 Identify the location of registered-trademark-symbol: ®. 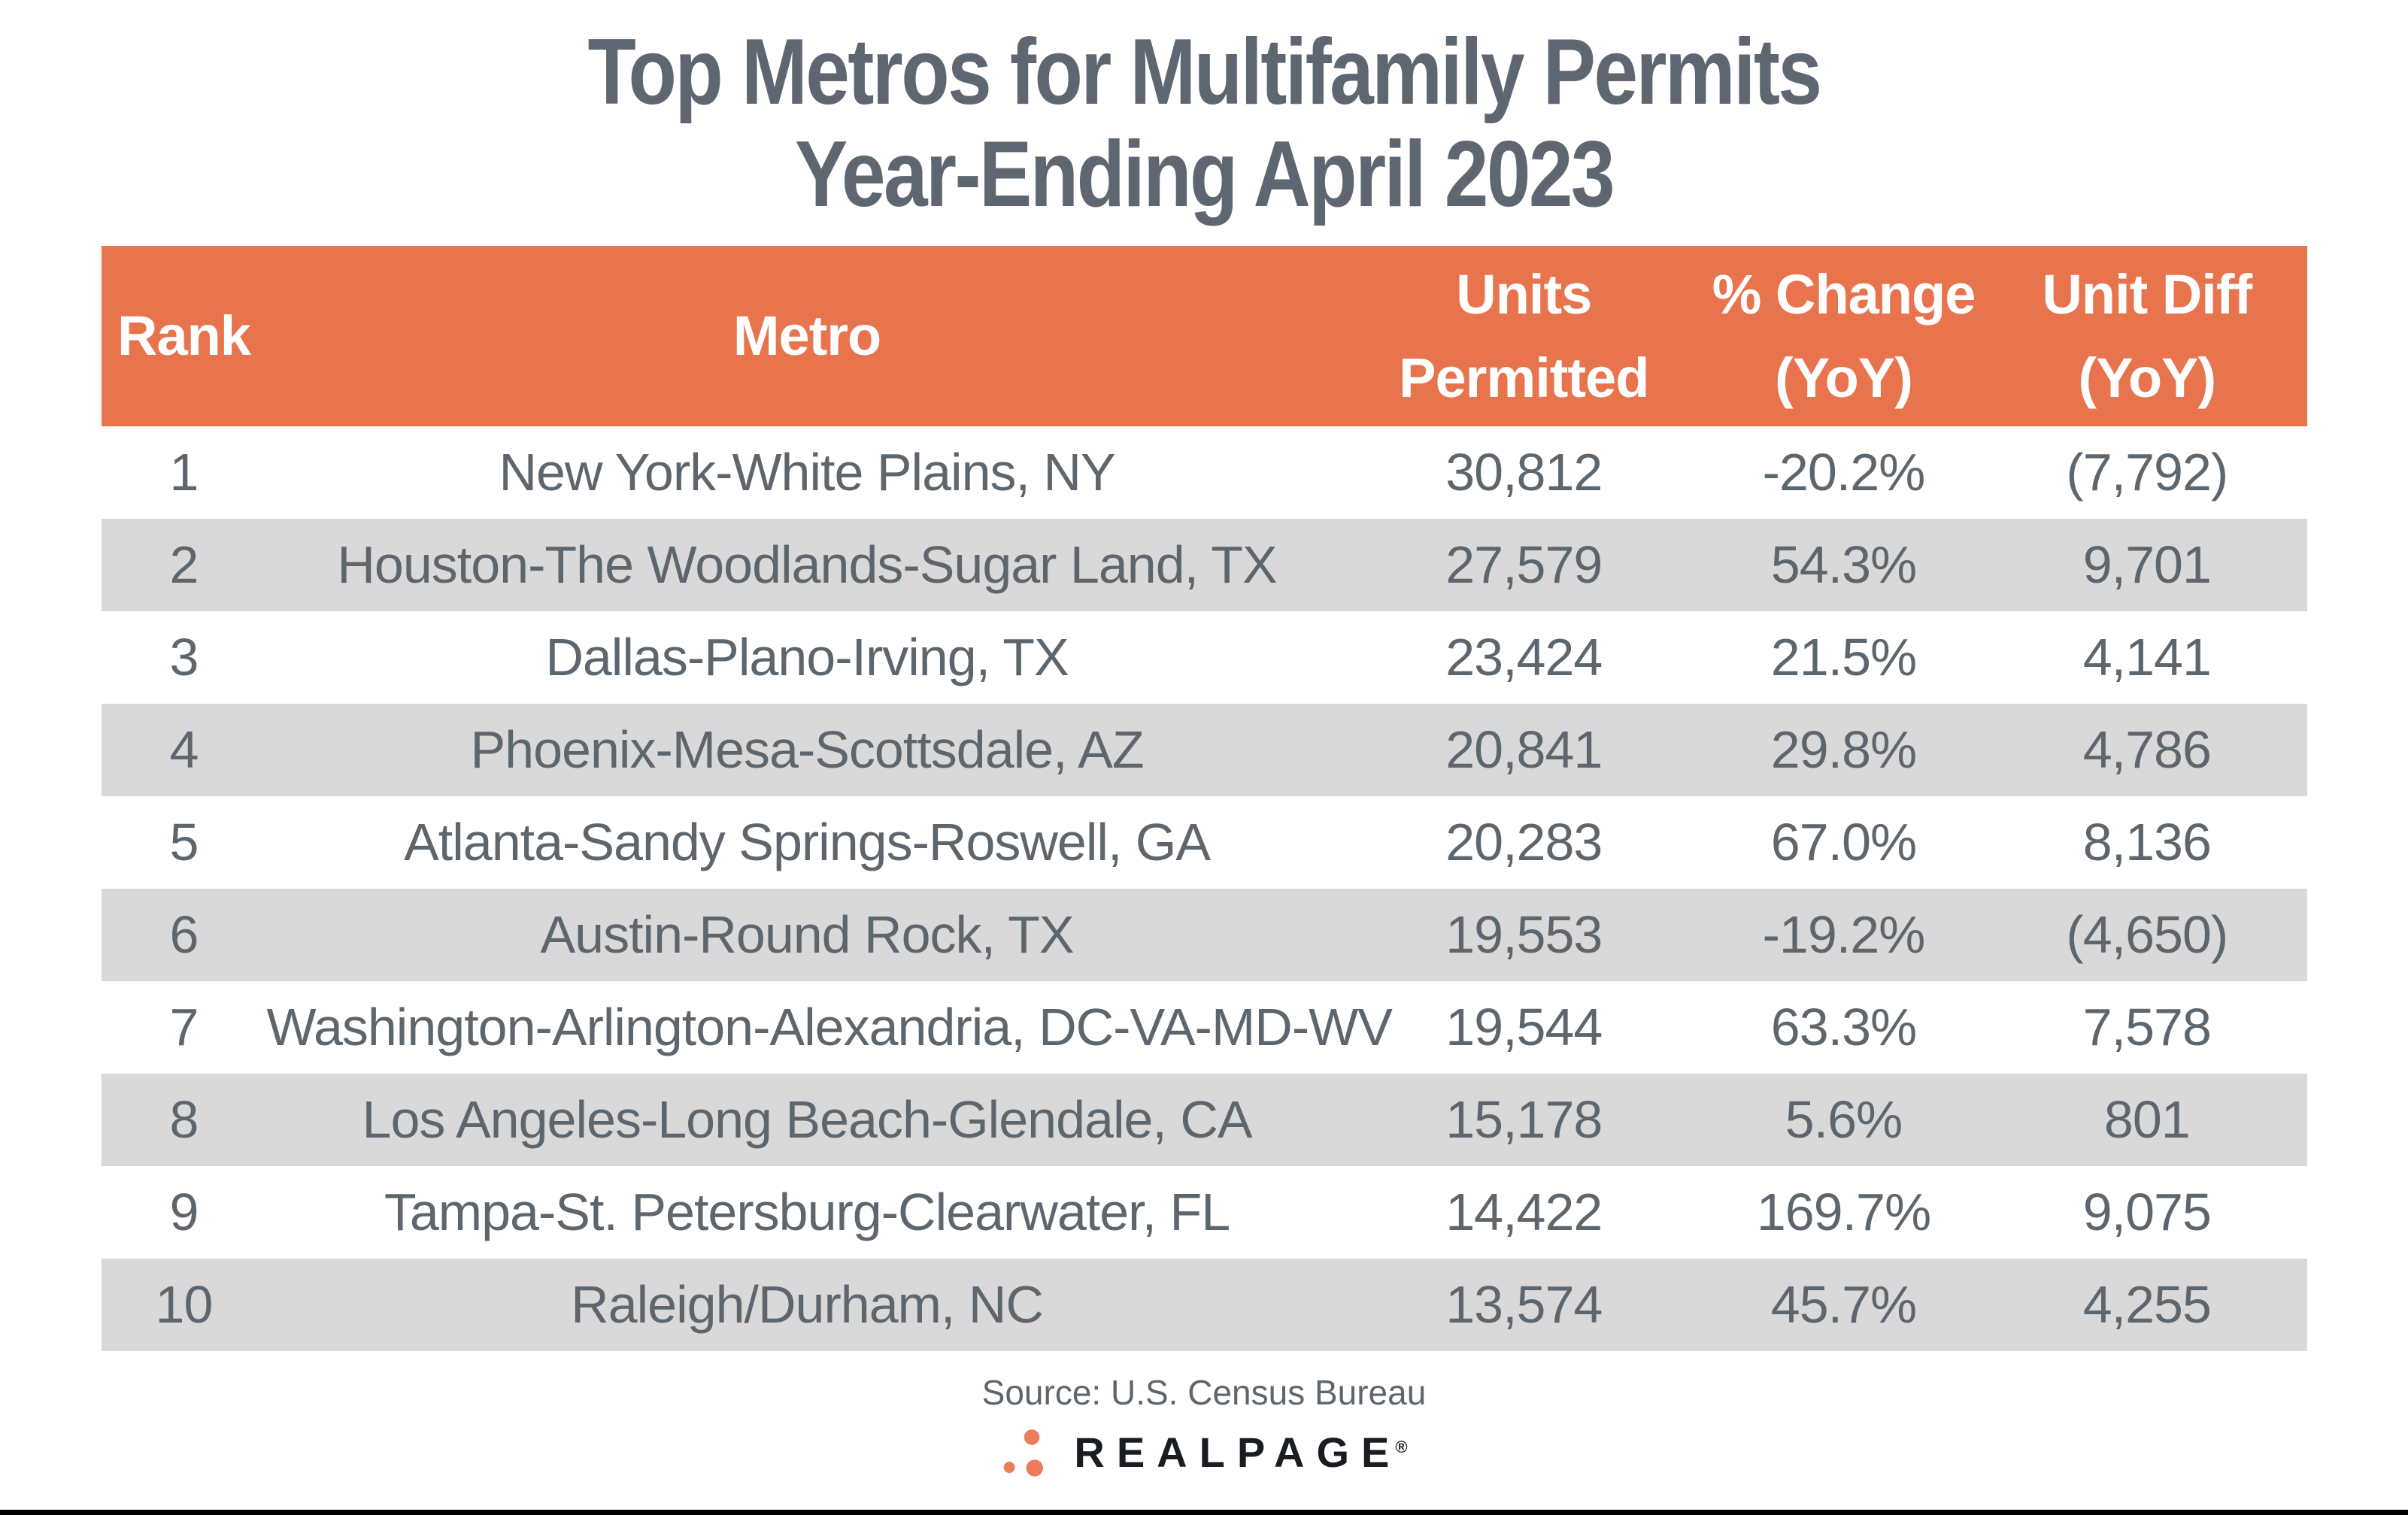
(1401, 1446).